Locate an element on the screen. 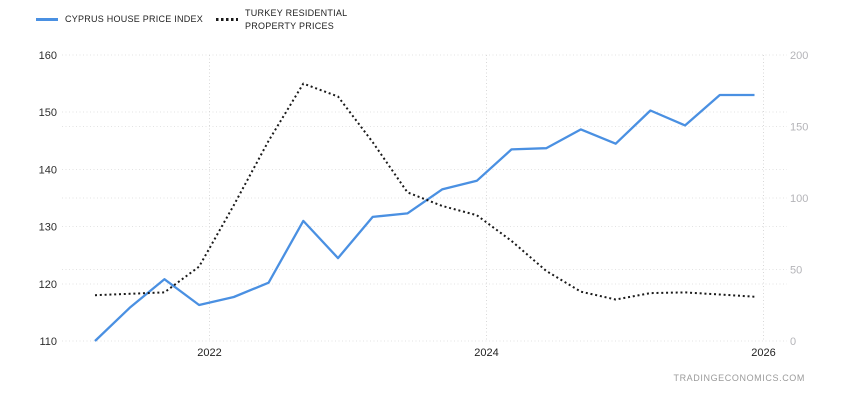  left-axis-tick-label: 110 is located at coordinates (48, 342).